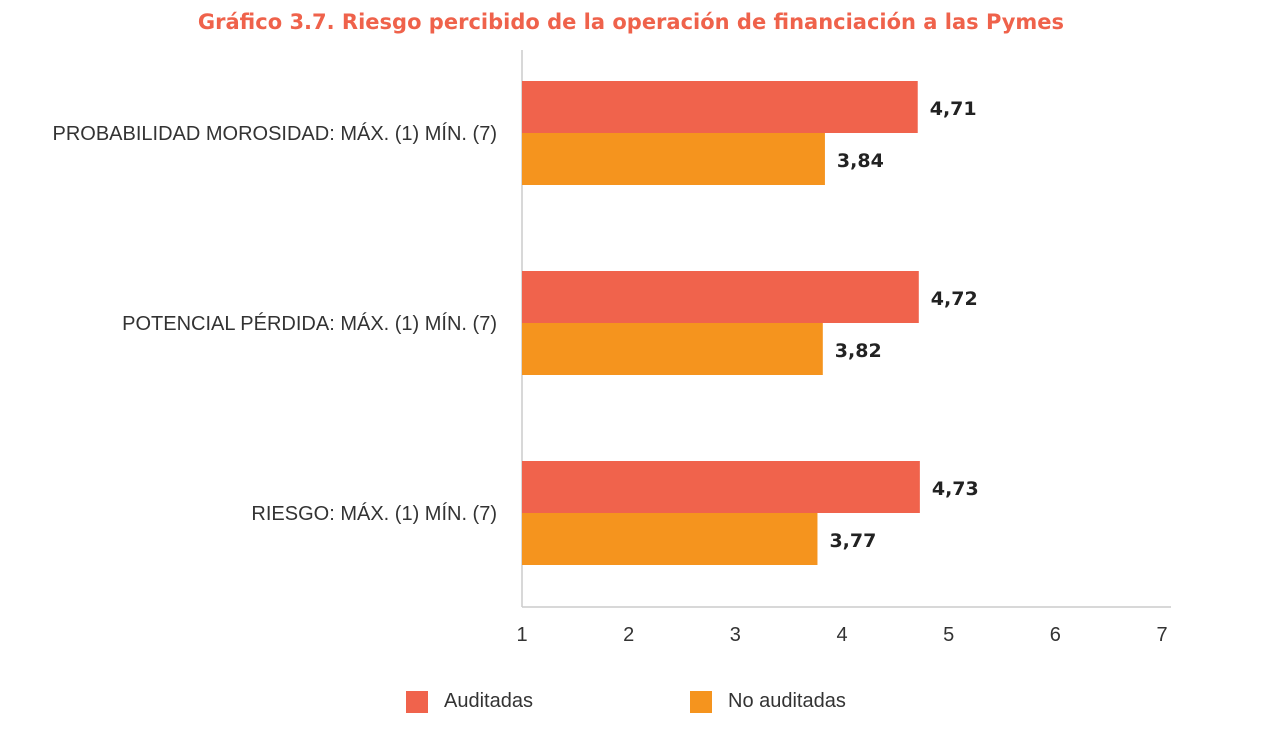  I want to click on category-label: POTENCIAL PÉRDIDA: MÁX. (1) MÍN. (7), so click(309, 323).